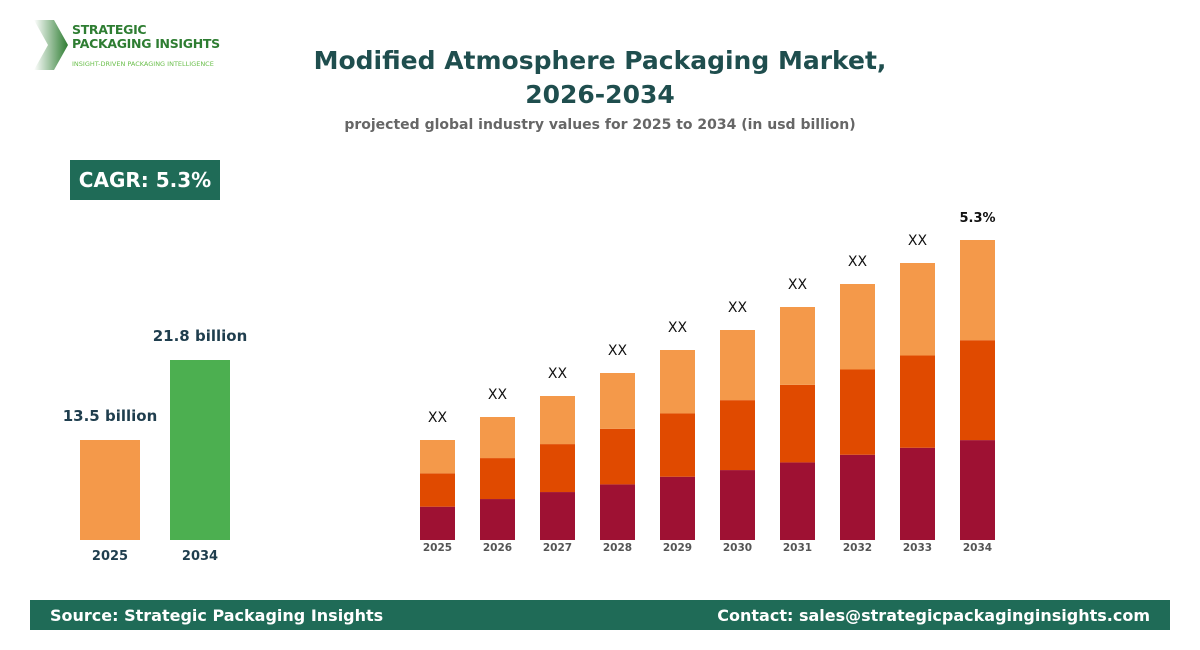 The width and height of the screenshot is (1200, 650). Describe the element at coordinates (498, 395) in the screenshot. I see `data-label-2026: XX` at that location.